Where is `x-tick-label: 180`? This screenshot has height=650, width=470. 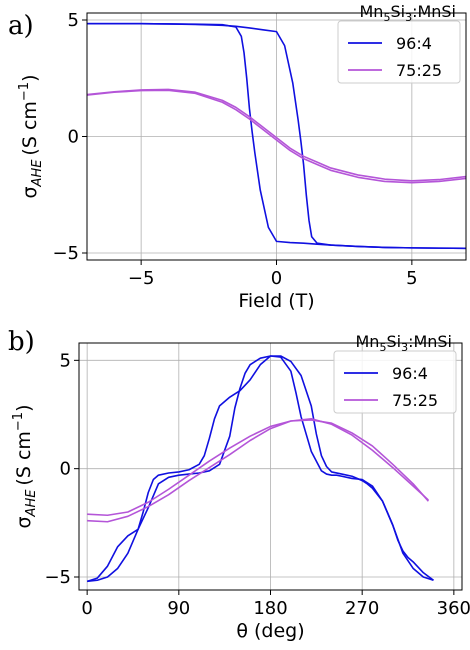 x-tick-label: 180 is located at coordinates (270, 608).